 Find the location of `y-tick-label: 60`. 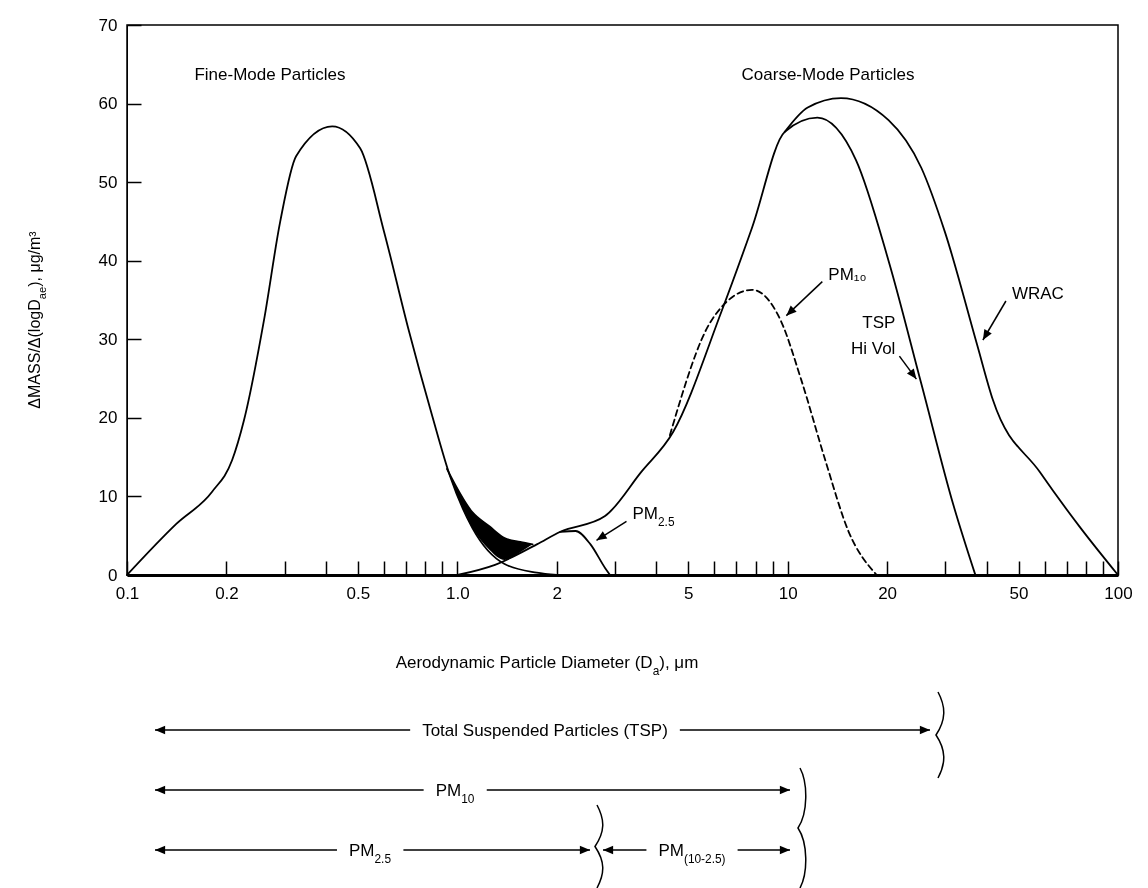

y-tick-label: 60 is located at coordinates (108, 104).